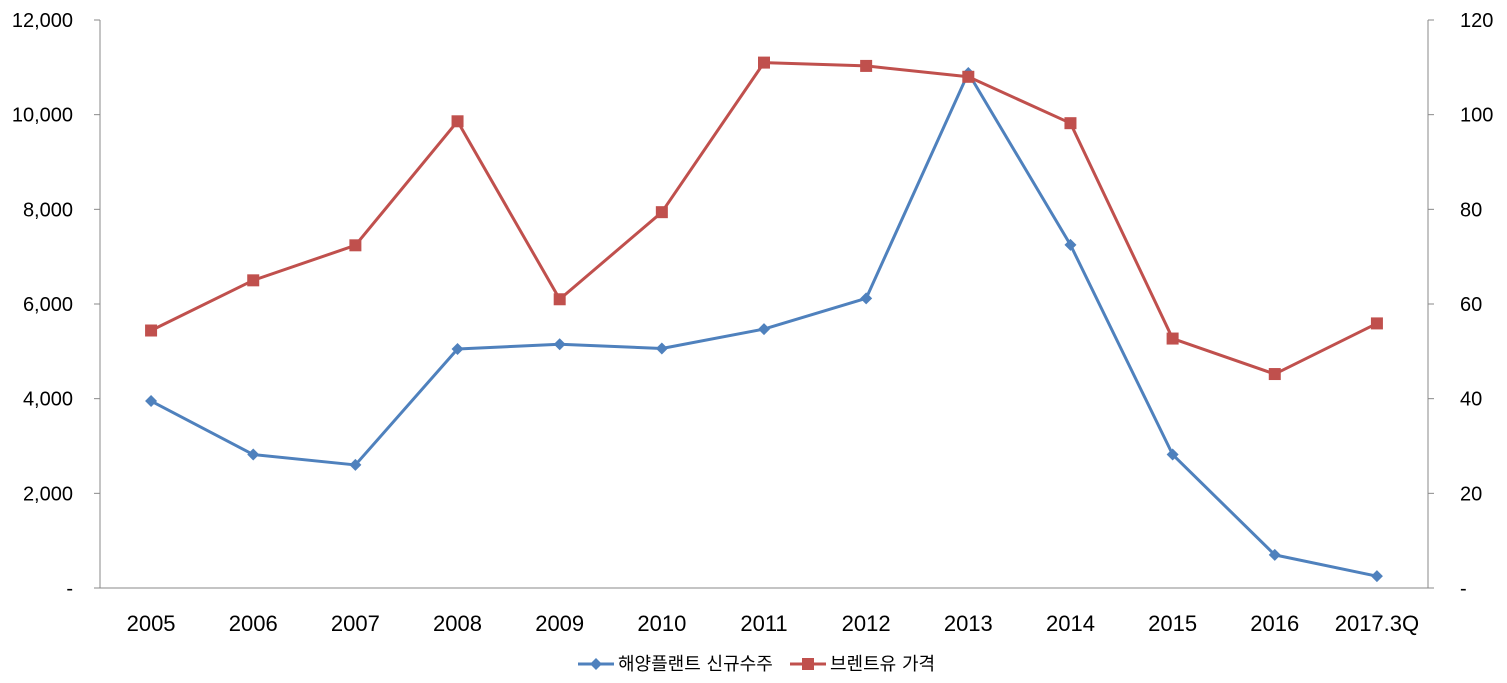 This screenshot has height=683, width=1507. Describe the element at coordinates (559, 623) in the screenshot. I see `x-tick-label: 2009` at that location.